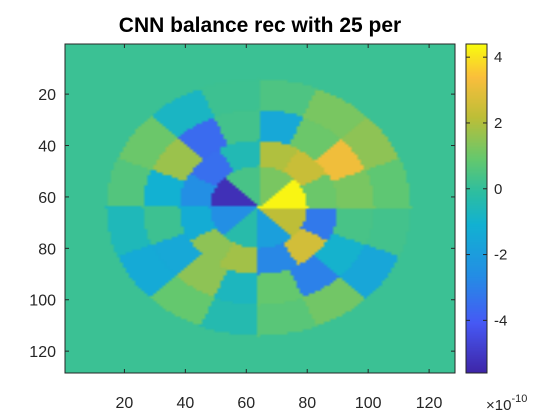 This screenshot has height=420, width=560. I want to click on y-tick-label: 40, so click(47, 147).